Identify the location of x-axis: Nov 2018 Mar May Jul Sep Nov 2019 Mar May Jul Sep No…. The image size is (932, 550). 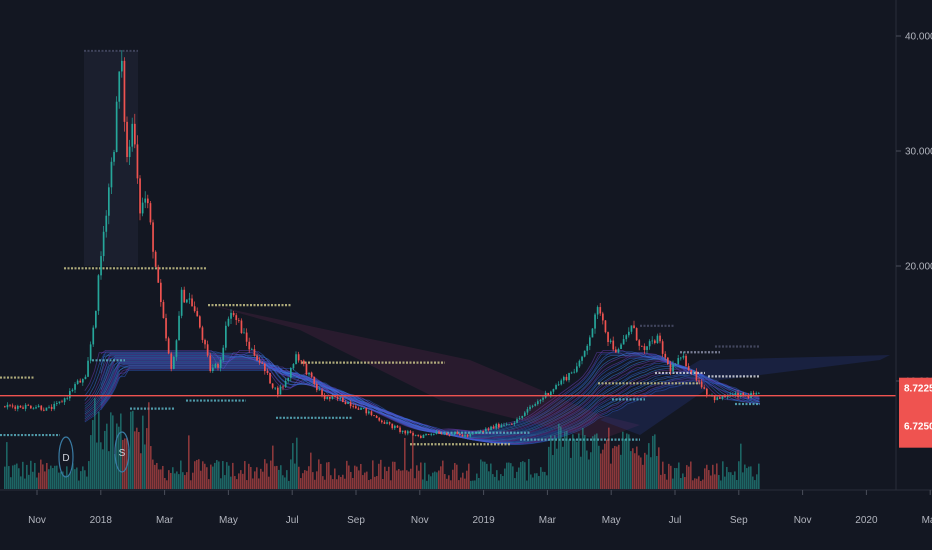
(480, 508).